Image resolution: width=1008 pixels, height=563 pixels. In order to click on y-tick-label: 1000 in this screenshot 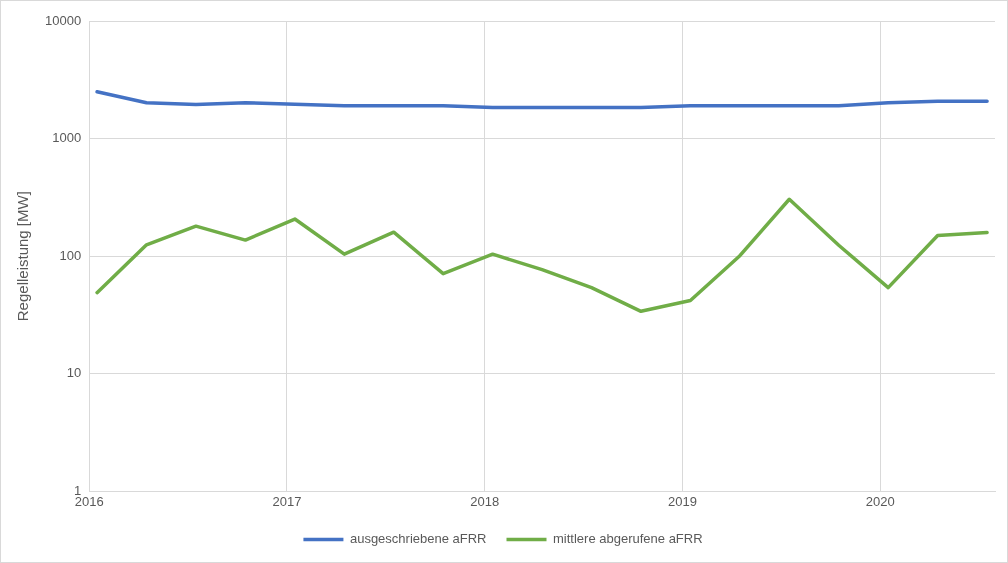, I will do `click(67, 138)`.